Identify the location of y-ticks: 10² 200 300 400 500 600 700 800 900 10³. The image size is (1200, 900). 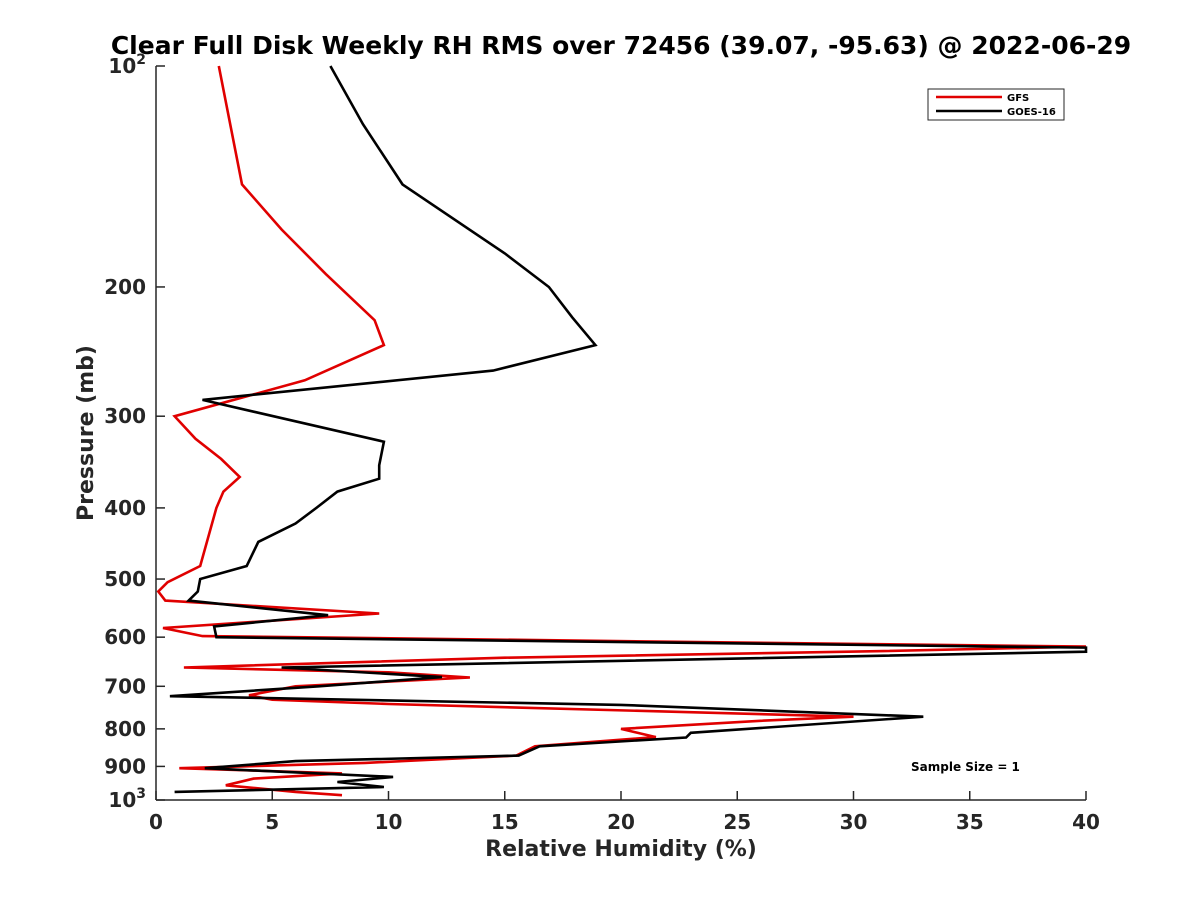
(134, 432).